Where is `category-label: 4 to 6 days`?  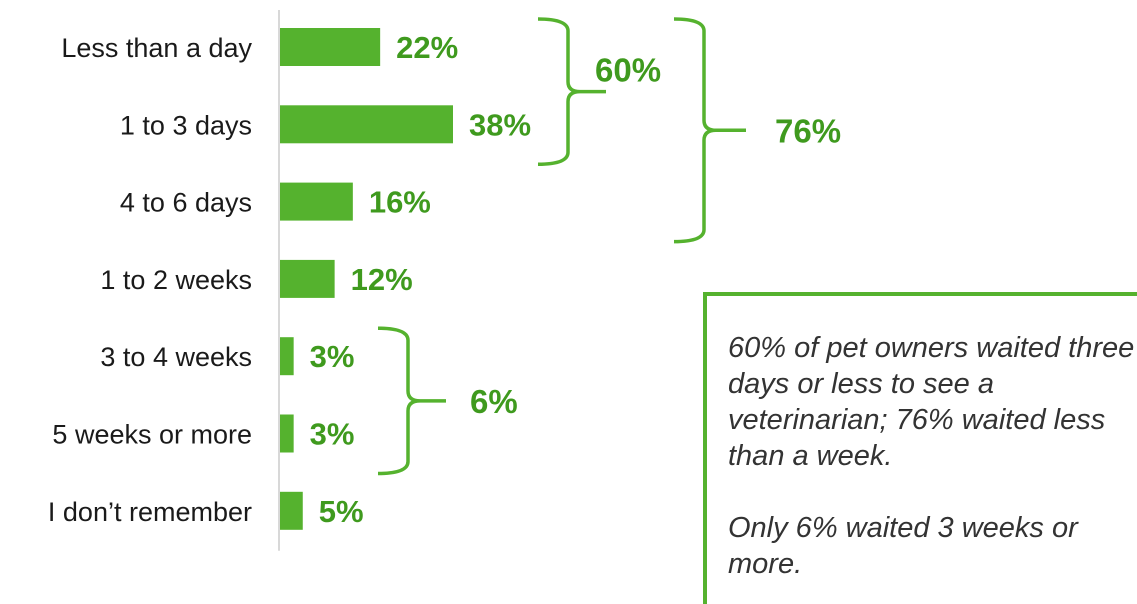
category-label: 4 to 6 days is located at coordinates (186, 203).